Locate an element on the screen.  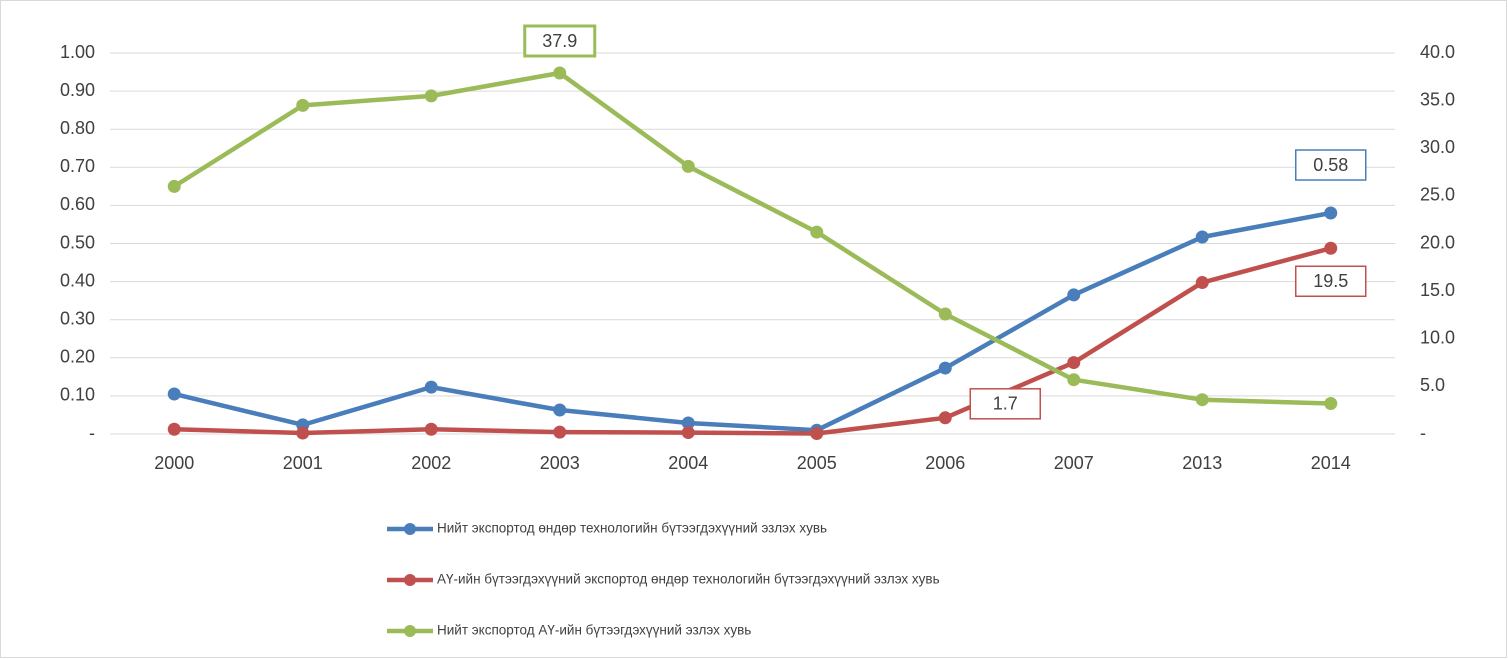
x-tick-label: 2006 is located at coordinates (945, 463).